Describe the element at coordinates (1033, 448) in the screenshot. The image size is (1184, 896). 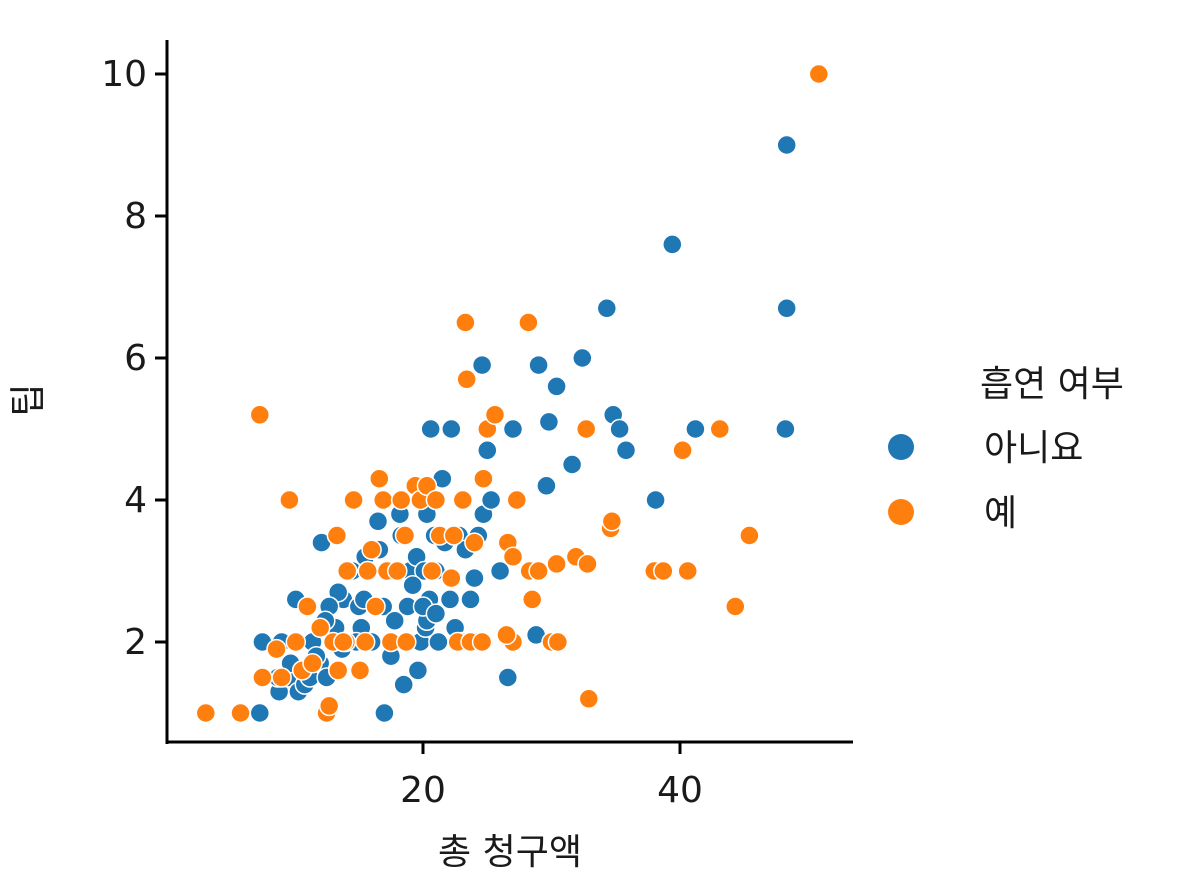
I see `legend-label-no: 아니요` at that location.